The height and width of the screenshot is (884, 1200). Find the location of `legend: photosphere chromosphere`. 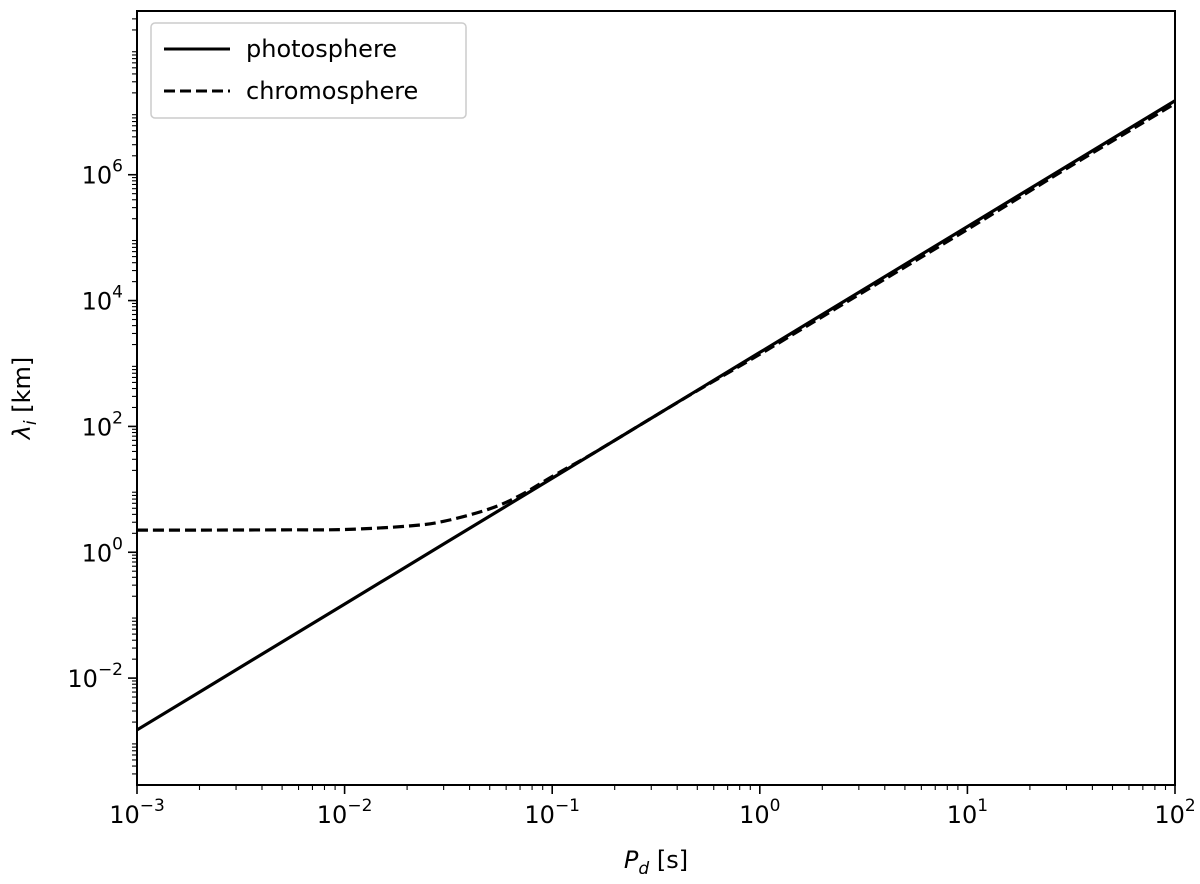

legend: photosphere chromosphere is located at coordinates (308, 70).